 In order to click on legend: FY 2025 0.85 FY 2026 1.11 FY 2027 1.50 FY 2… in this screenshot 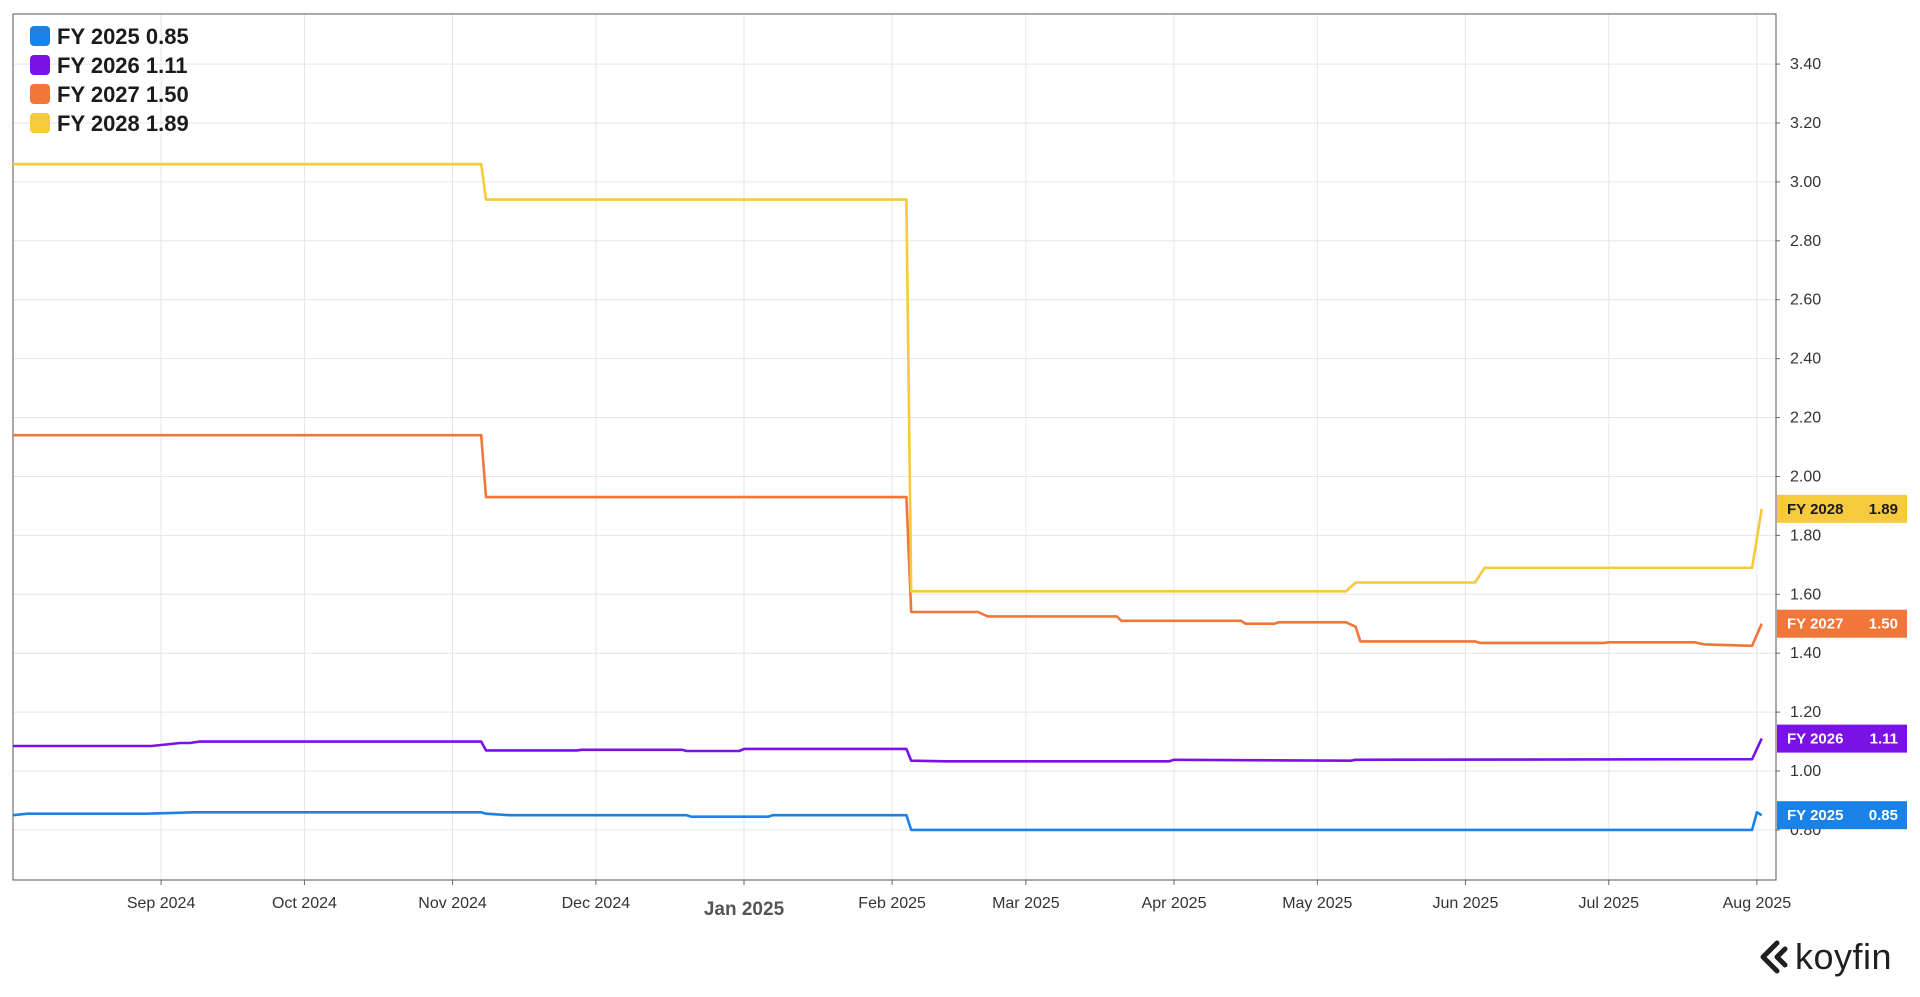, I will do `click(109, 80)`.